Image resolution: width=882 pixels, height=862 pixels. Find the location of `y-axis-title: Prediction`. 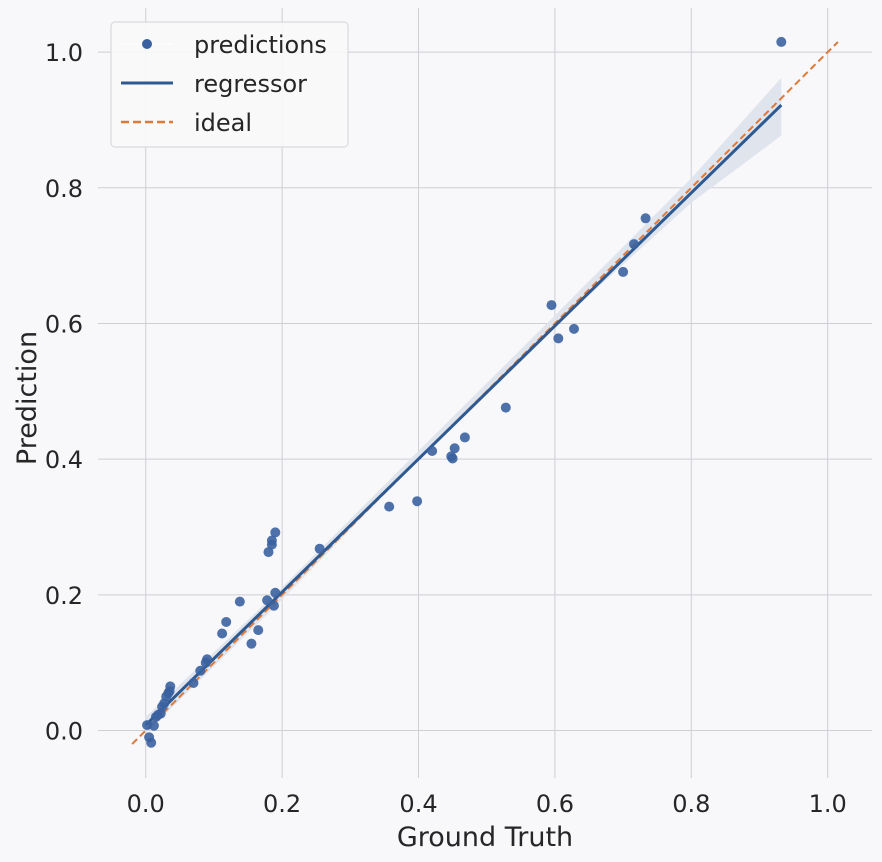

y-axis-title: Prediction is located at coordinates (27, 398).